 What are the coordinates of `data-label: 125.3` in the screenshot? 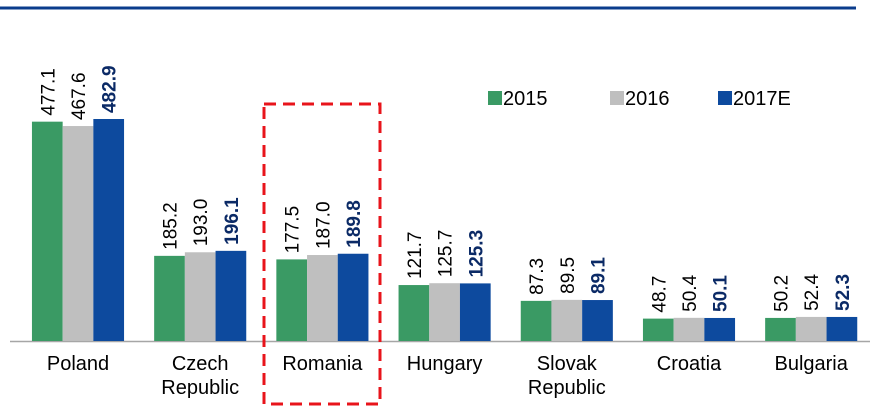 It's located at (476, 254).